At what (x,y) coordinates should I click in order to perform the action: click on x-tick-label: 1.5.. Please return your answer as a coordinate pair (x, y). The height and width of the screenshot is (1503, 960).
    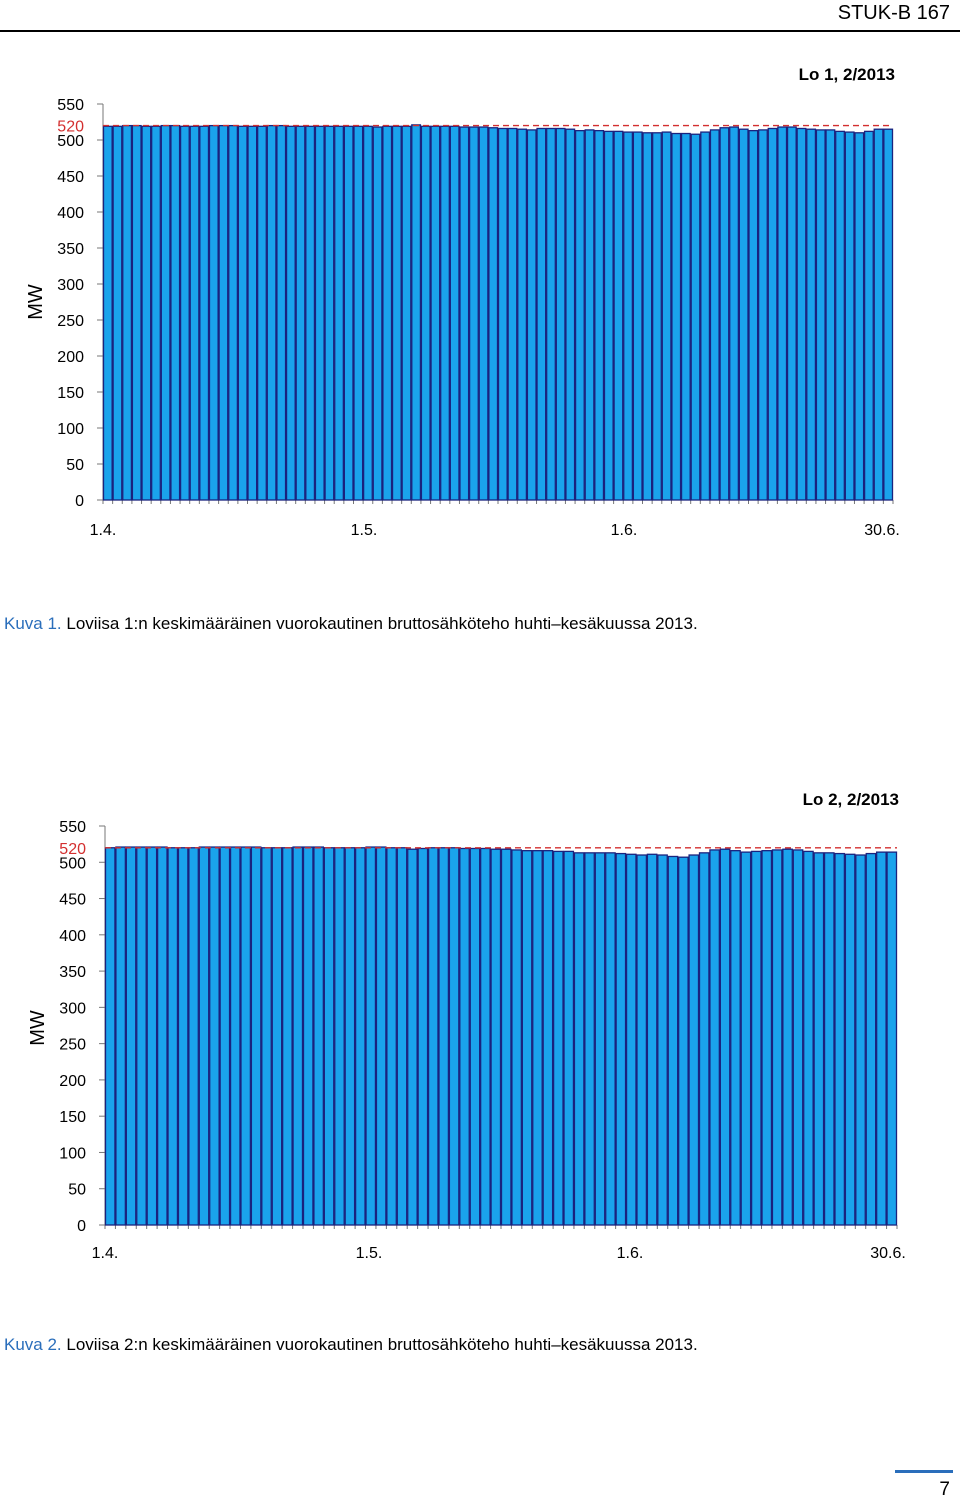
    Looking at the image, I should click on (364, 530).